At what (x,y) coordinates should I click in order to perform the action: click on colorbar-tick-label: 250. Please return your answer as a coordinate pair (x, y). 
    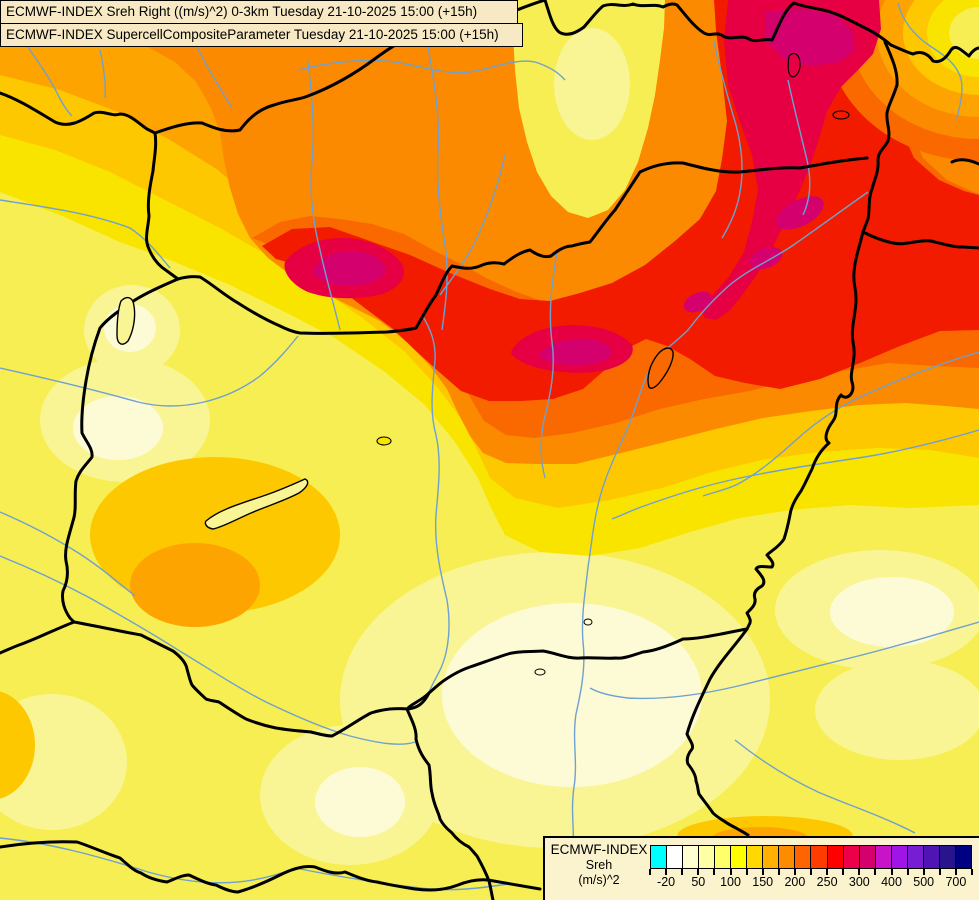
    Looking at the image, I should click on (827, 882).